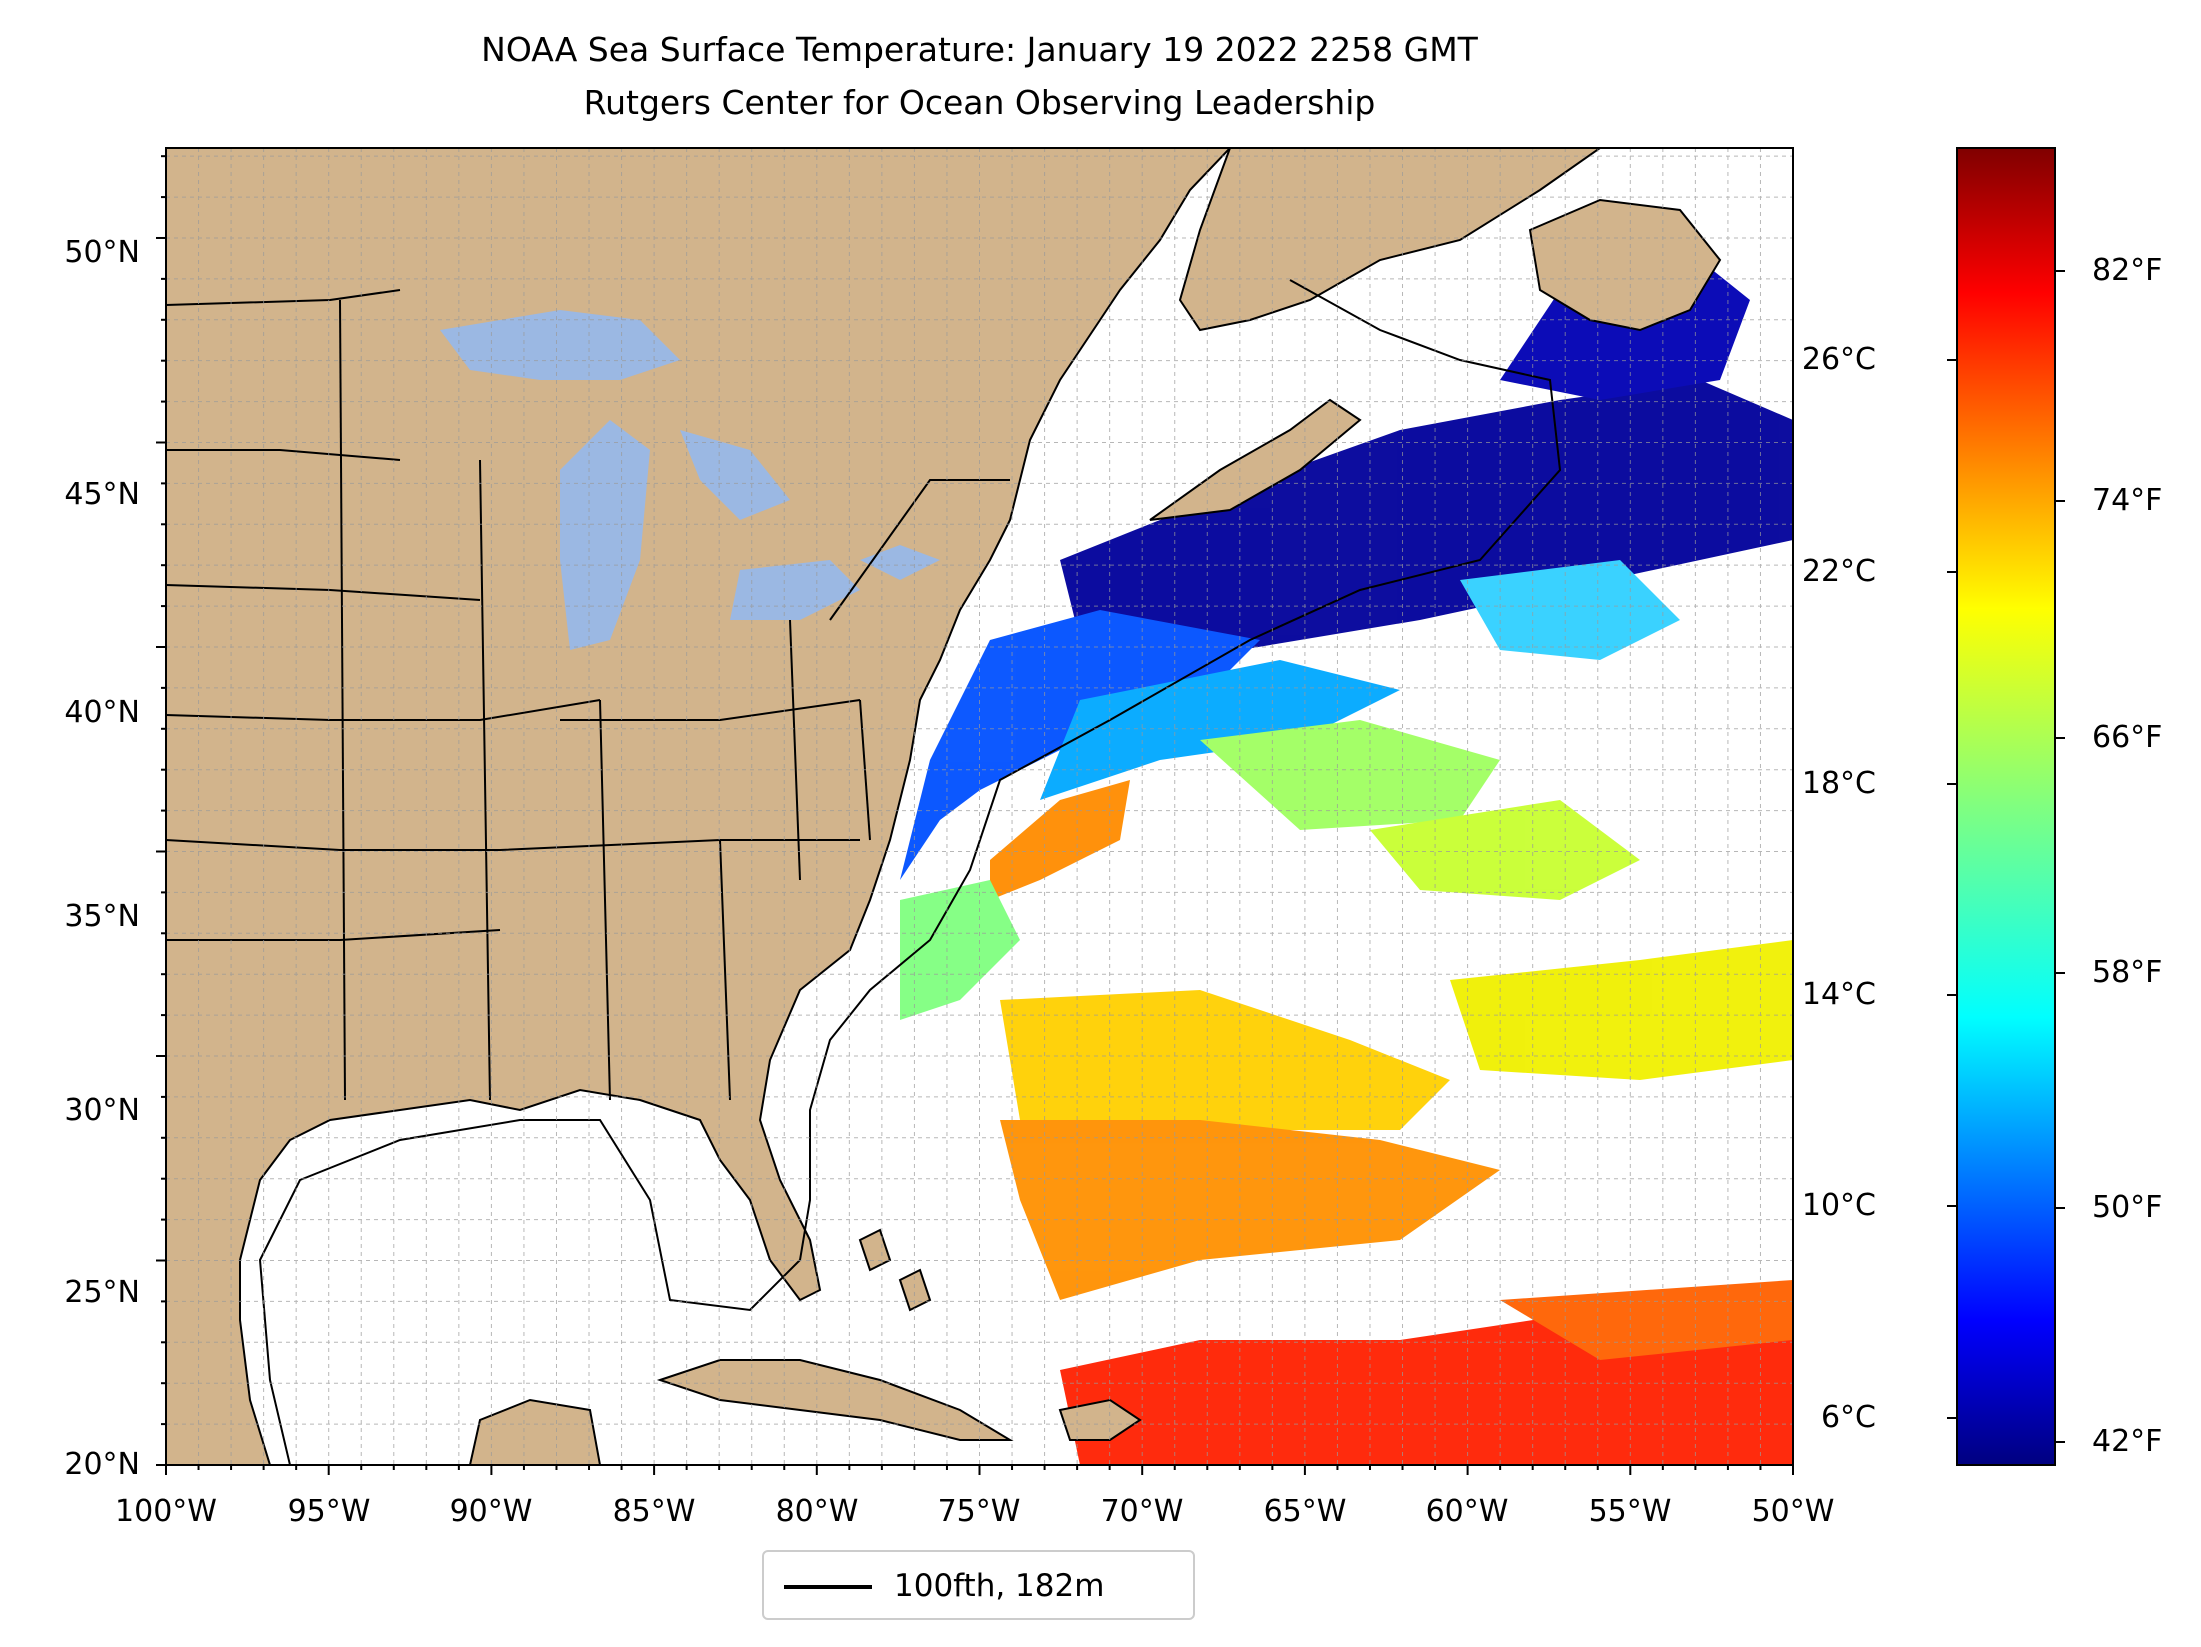 The image size is (2201, 1647). Describe the element at coordinates (979, 1511) in the screenshot. I see `lon-label-75: 75°W` at that location.